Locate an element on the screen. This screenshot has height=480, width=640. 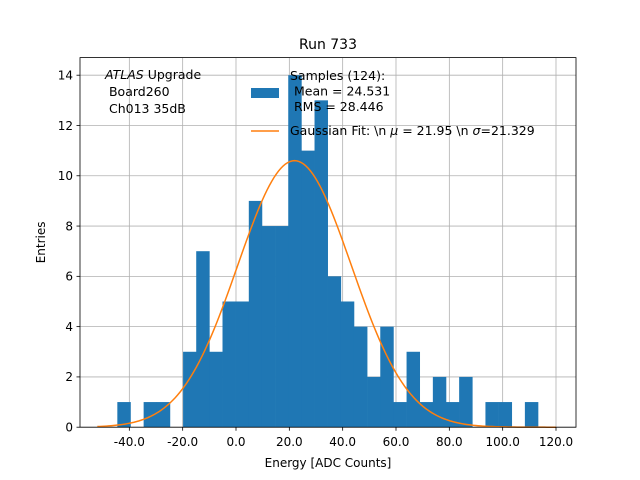
annotation-line-1: ATLAS Upgrade is located at coordinates (152, 74).